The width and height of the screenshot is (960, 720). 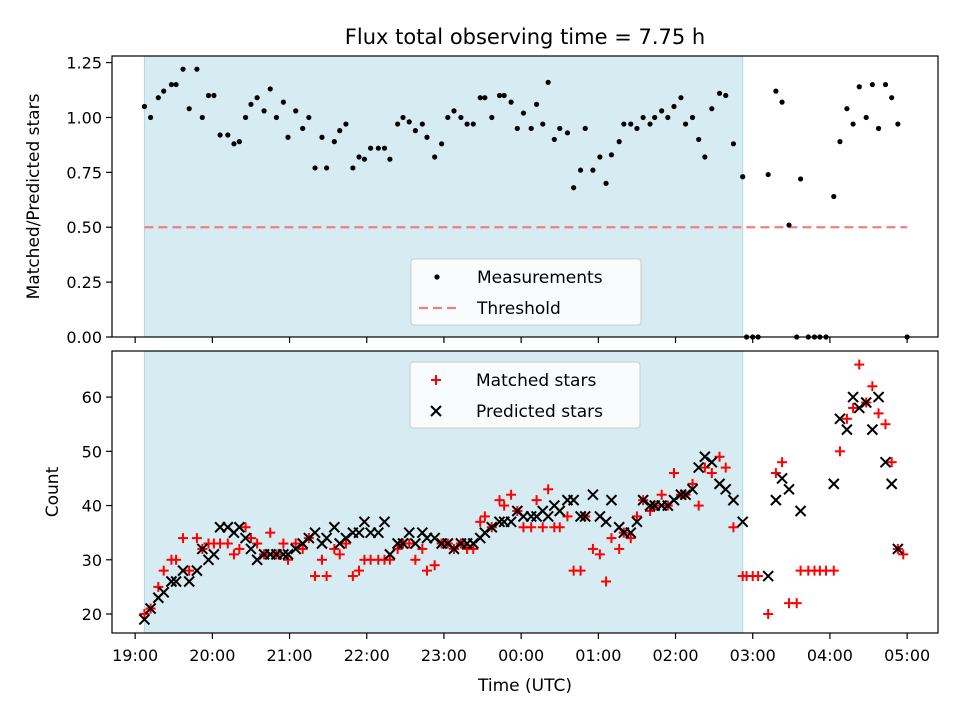 I want to click on legend: Matched stars Predicted stars, so click(x=525, y=395).